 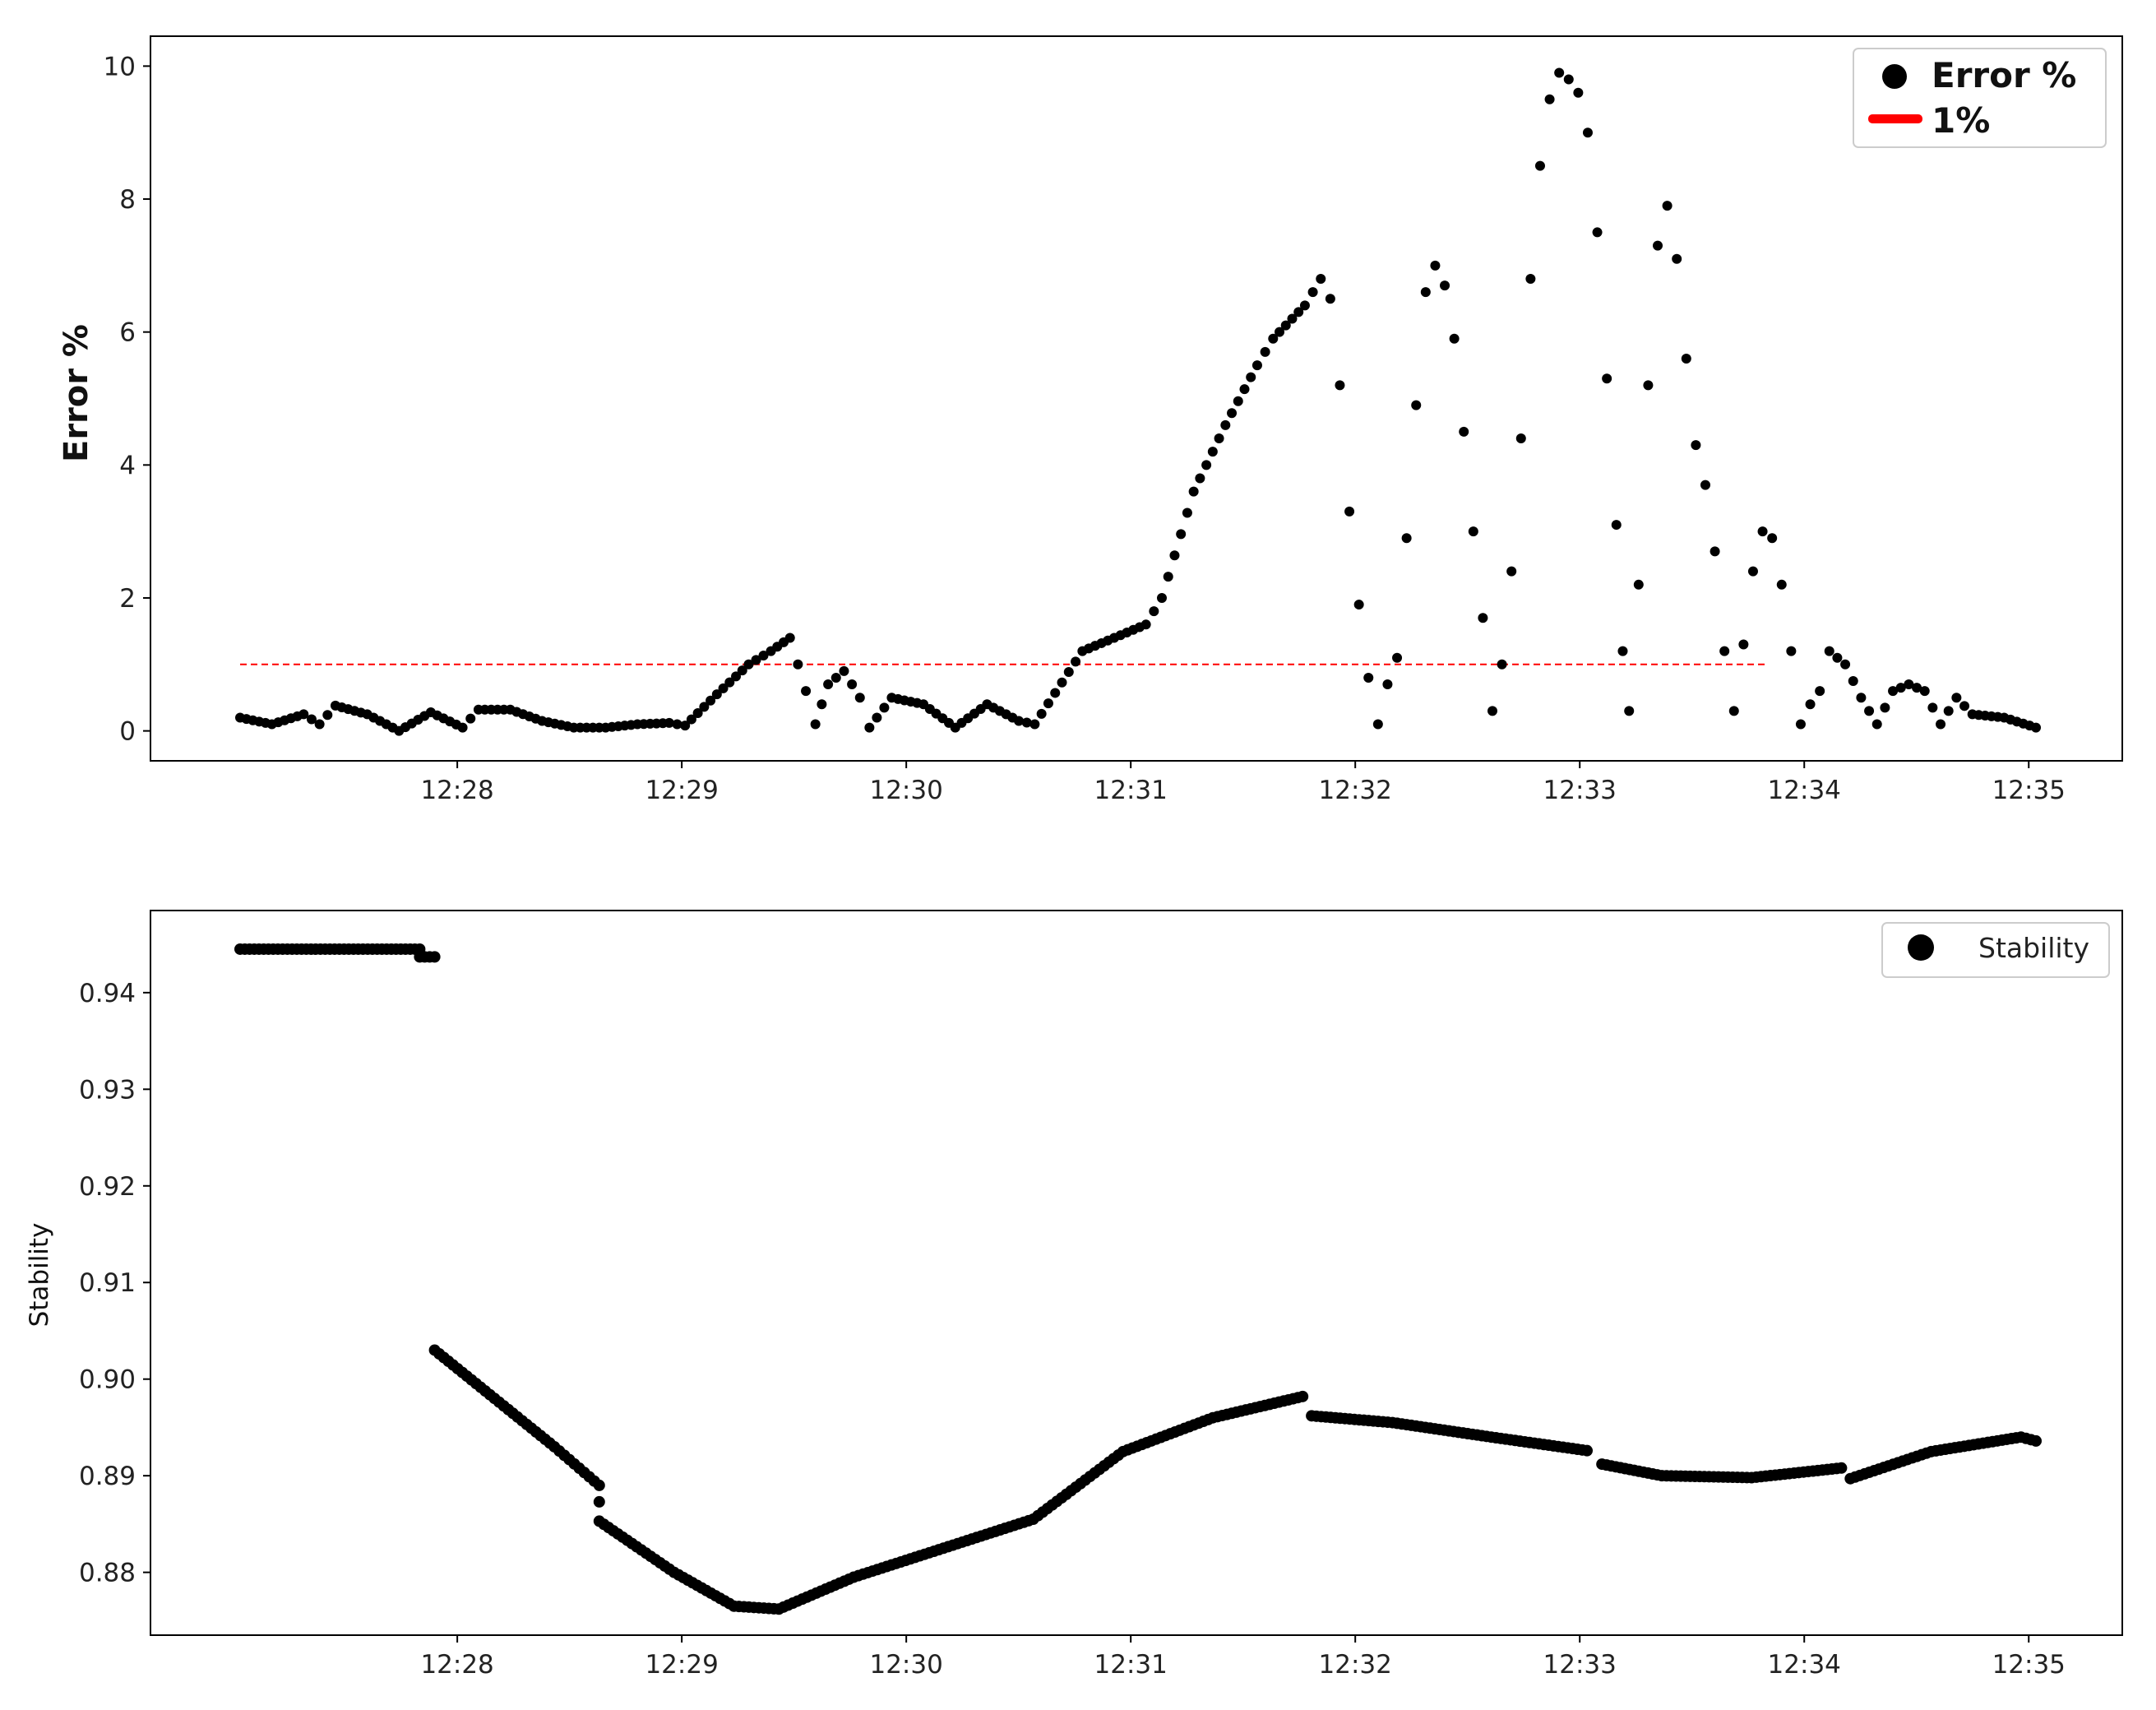 What do you see at coordinates (681, 1665) in the screenshot?
I see `x-tick-label: 12:29` at bounding box center [681, 1665].